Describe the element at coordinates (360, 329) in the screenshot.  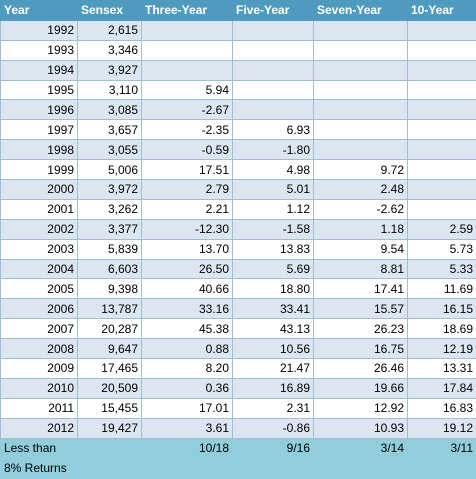
I see `cell-seven-year: 26.23` at that location.